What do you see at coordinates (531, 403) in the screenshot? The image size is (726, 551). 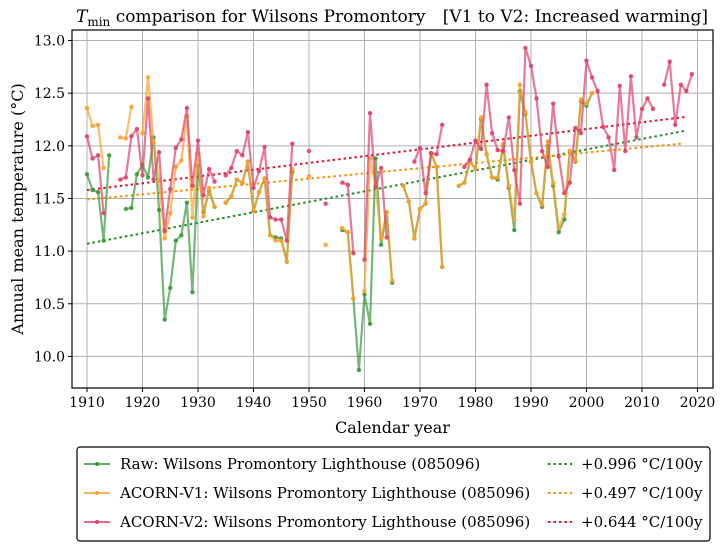 I see `x-tick-label: 1990` at bounding box center [531, 403].